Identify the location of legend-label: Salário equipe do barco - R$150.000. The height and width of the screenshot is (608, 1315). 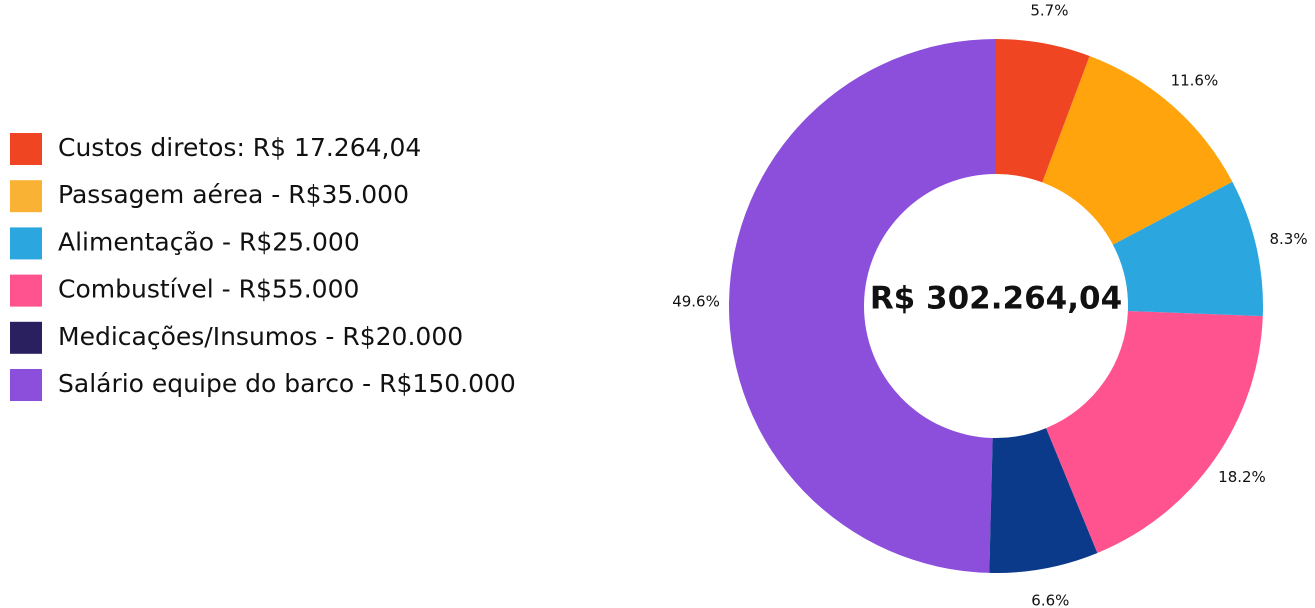
(287, 383).